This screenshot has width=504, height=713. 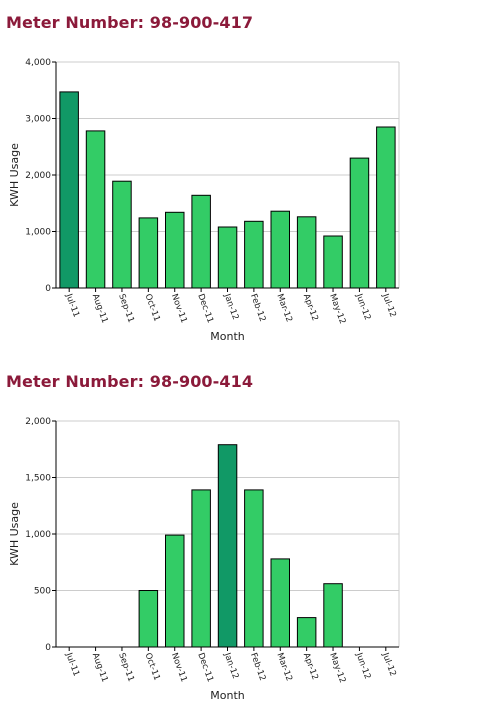 What do you see at coordinates (38, 120) in the screenshot?
I see `y-tick-label: 3,000` at bounding box center [38, 120].